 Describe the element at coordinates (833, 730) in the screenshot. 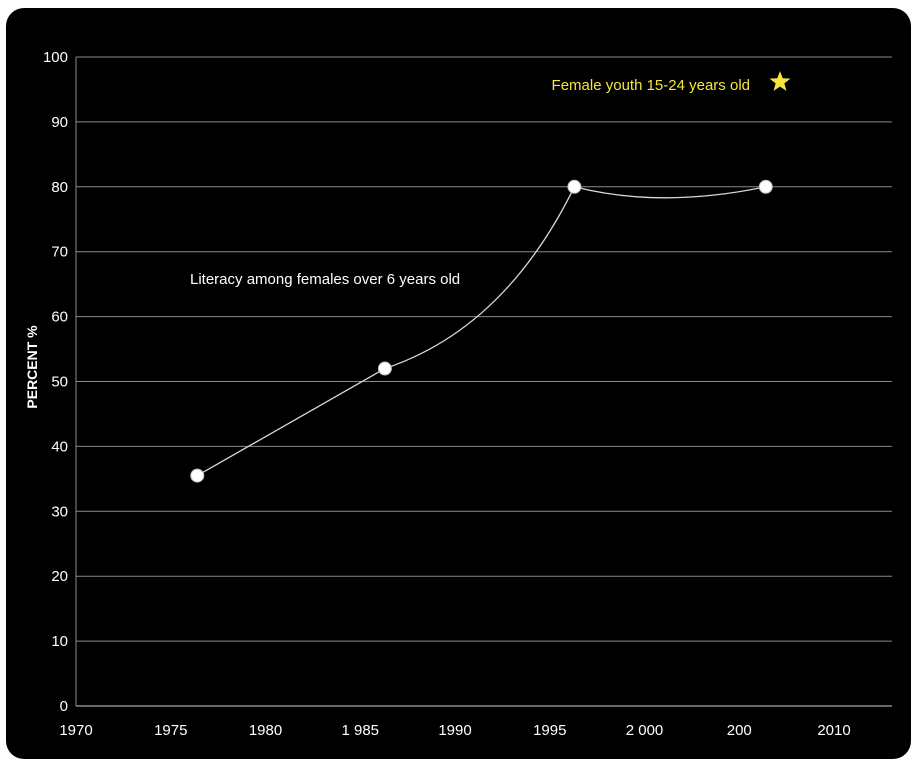

I see `x-tick-label: 2010` at that location.